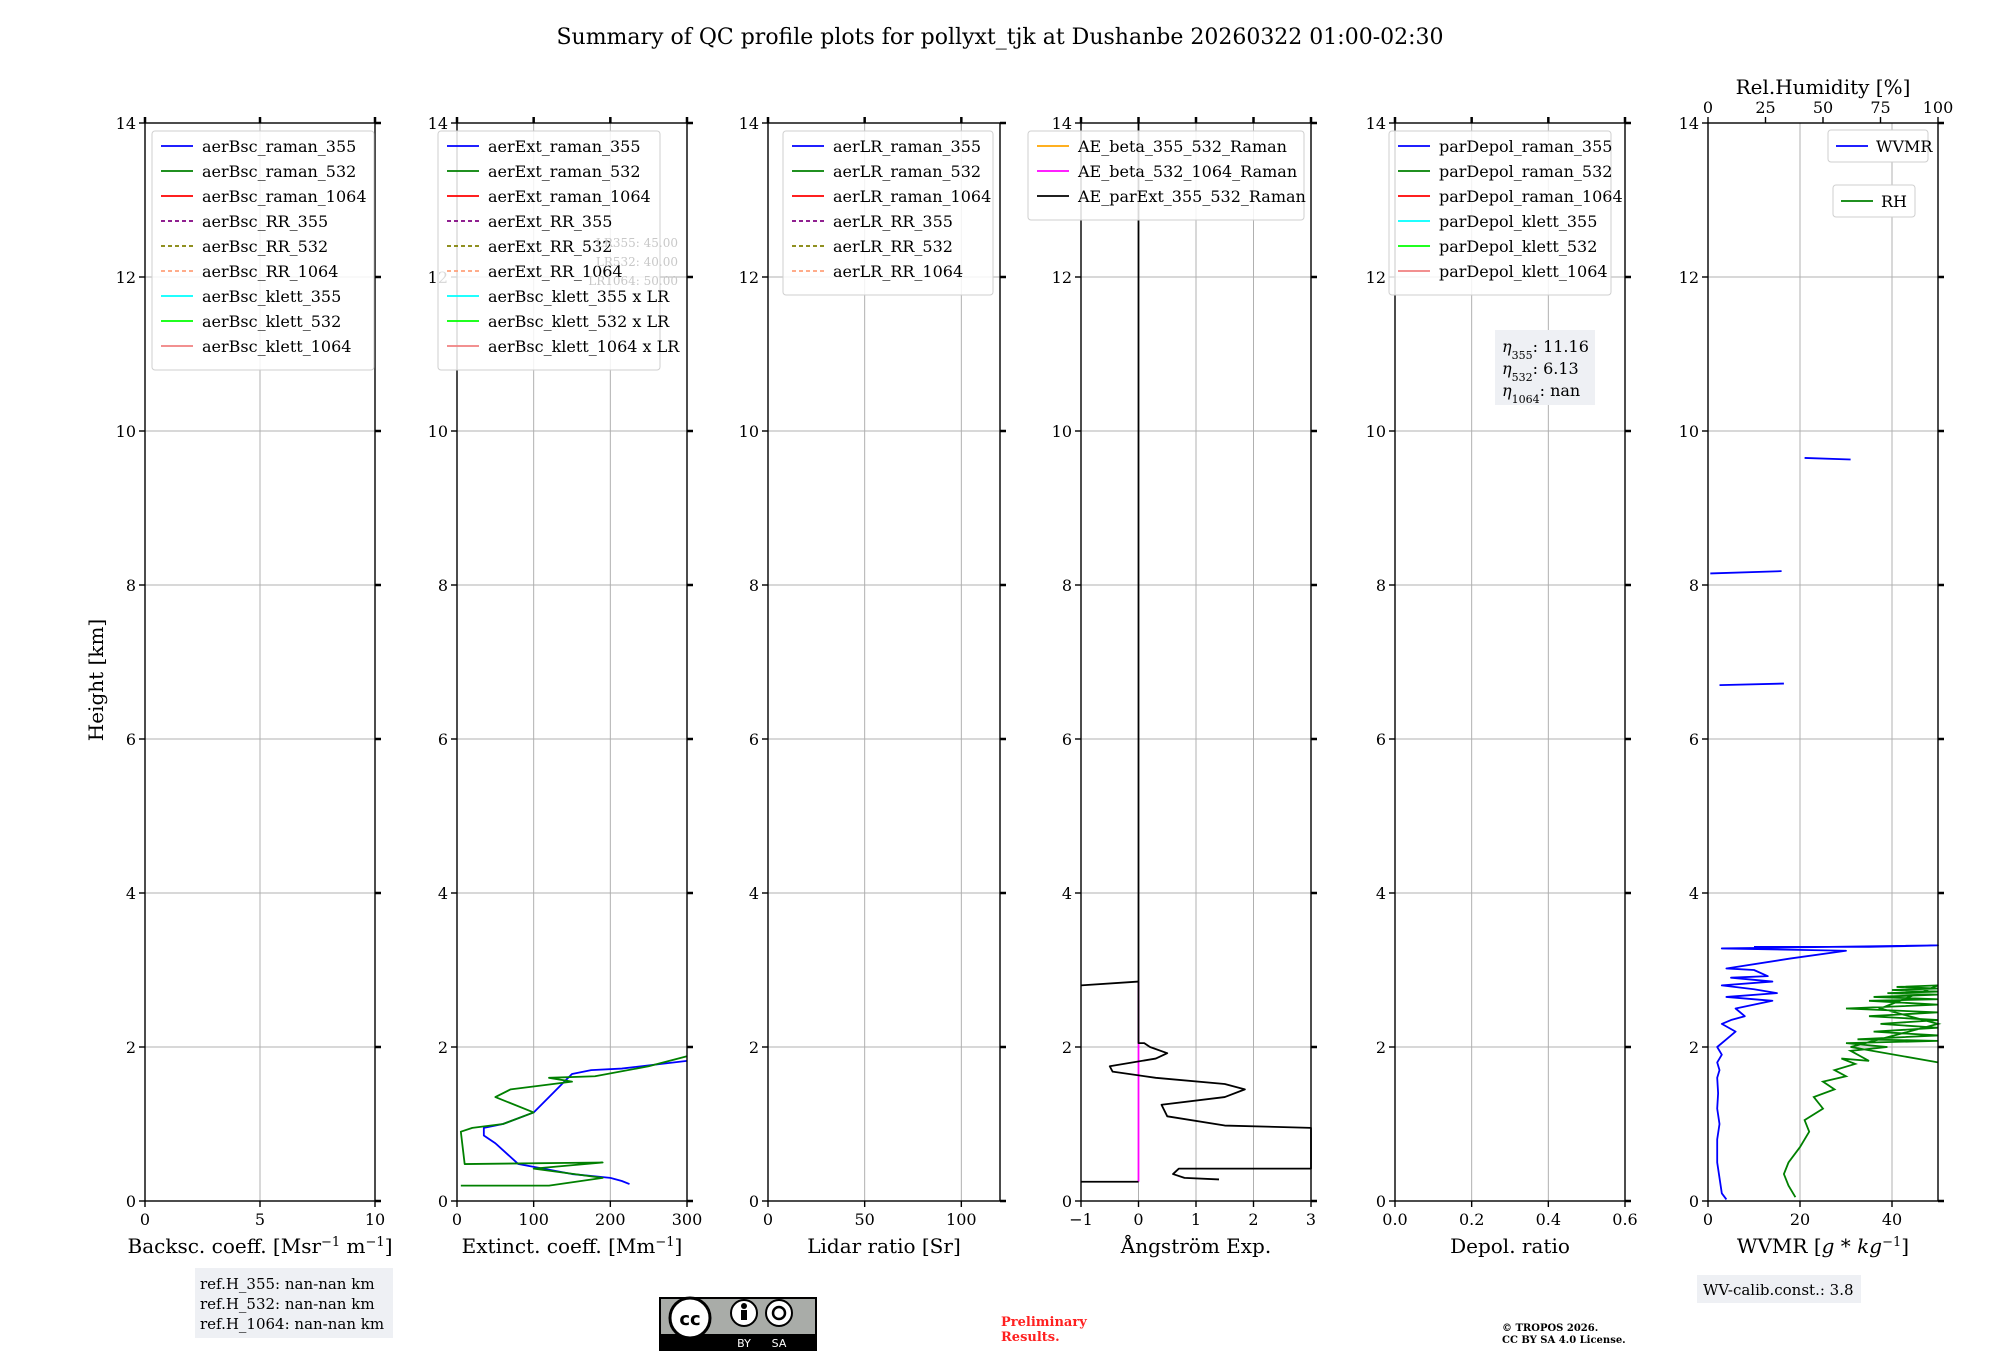  I want to click on eta-number: : 6.13, so click(1556, 368).